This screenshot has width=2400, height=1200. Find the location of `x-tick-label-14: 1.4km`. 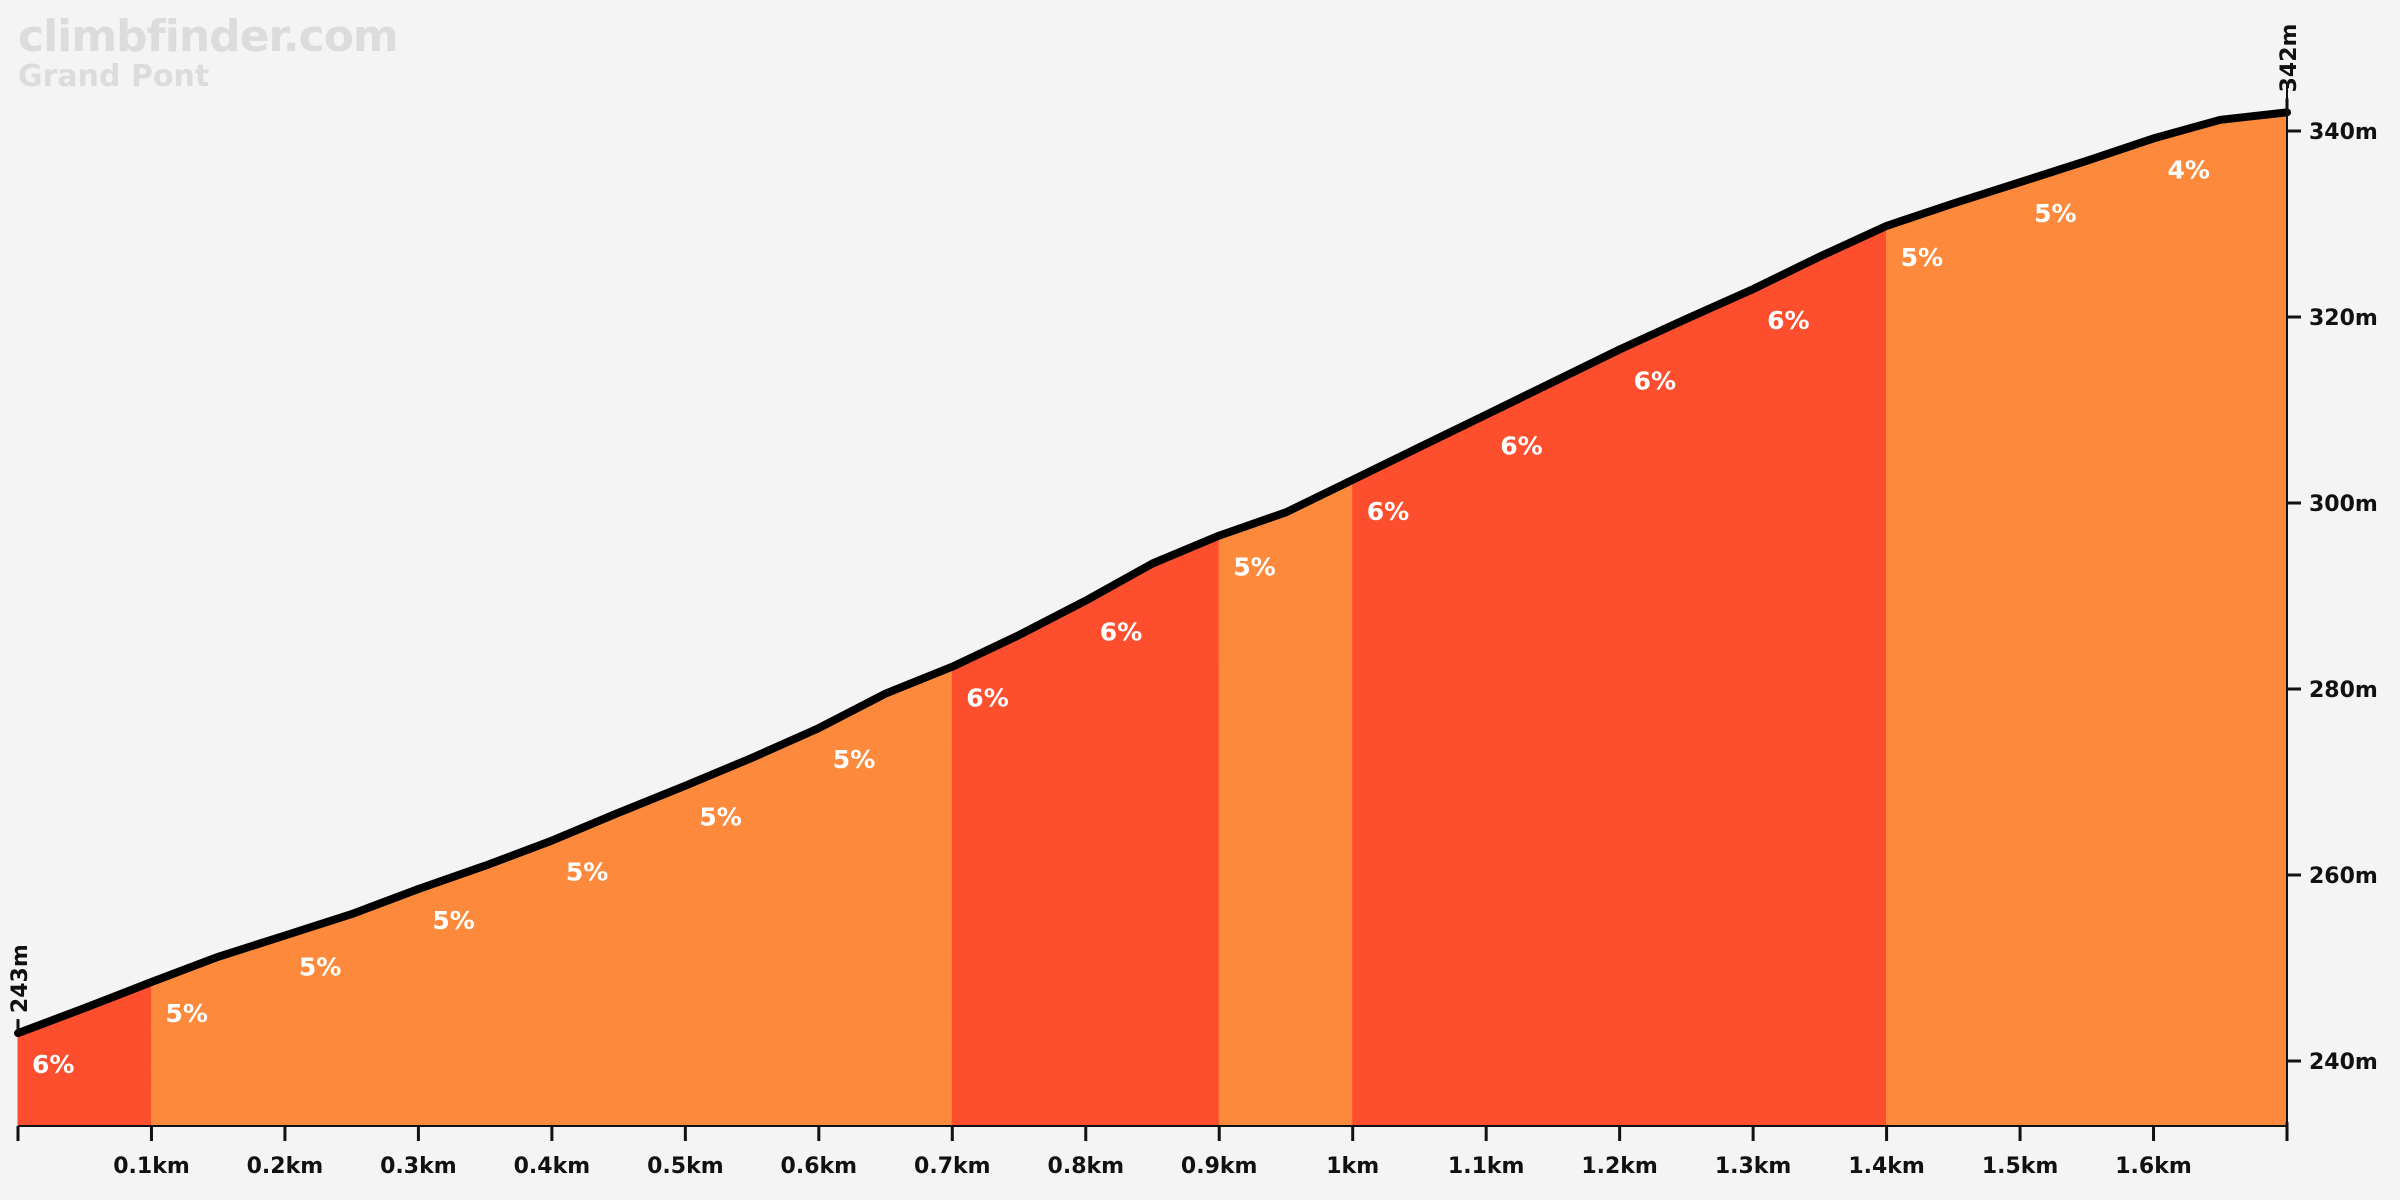

x-tick-label-14: 1.4km is located at coordinates (1886, 1166).